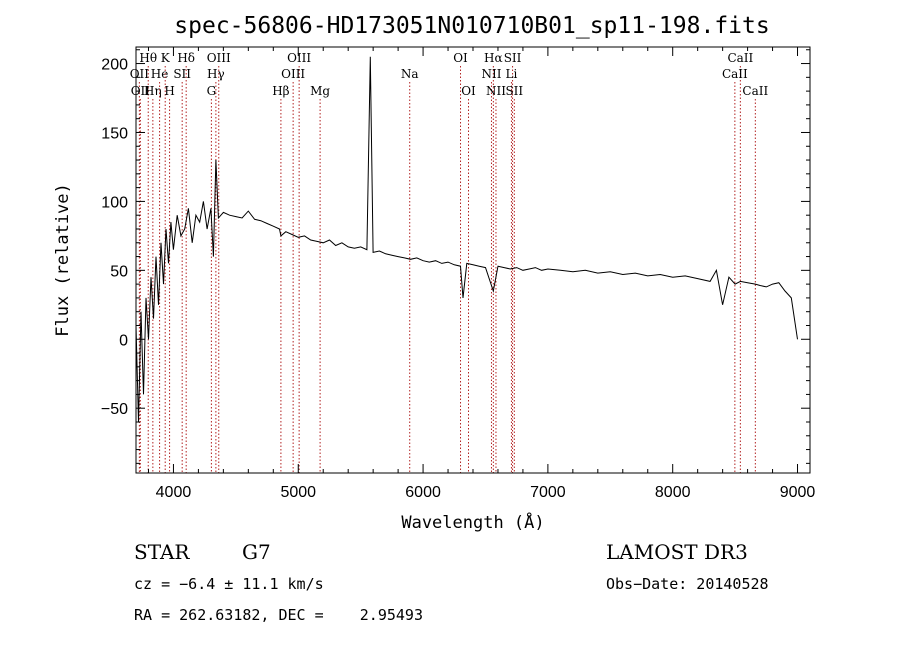 The image size is (900, 649). I want to click on x-tick-label: 8000, so click(673, 492).